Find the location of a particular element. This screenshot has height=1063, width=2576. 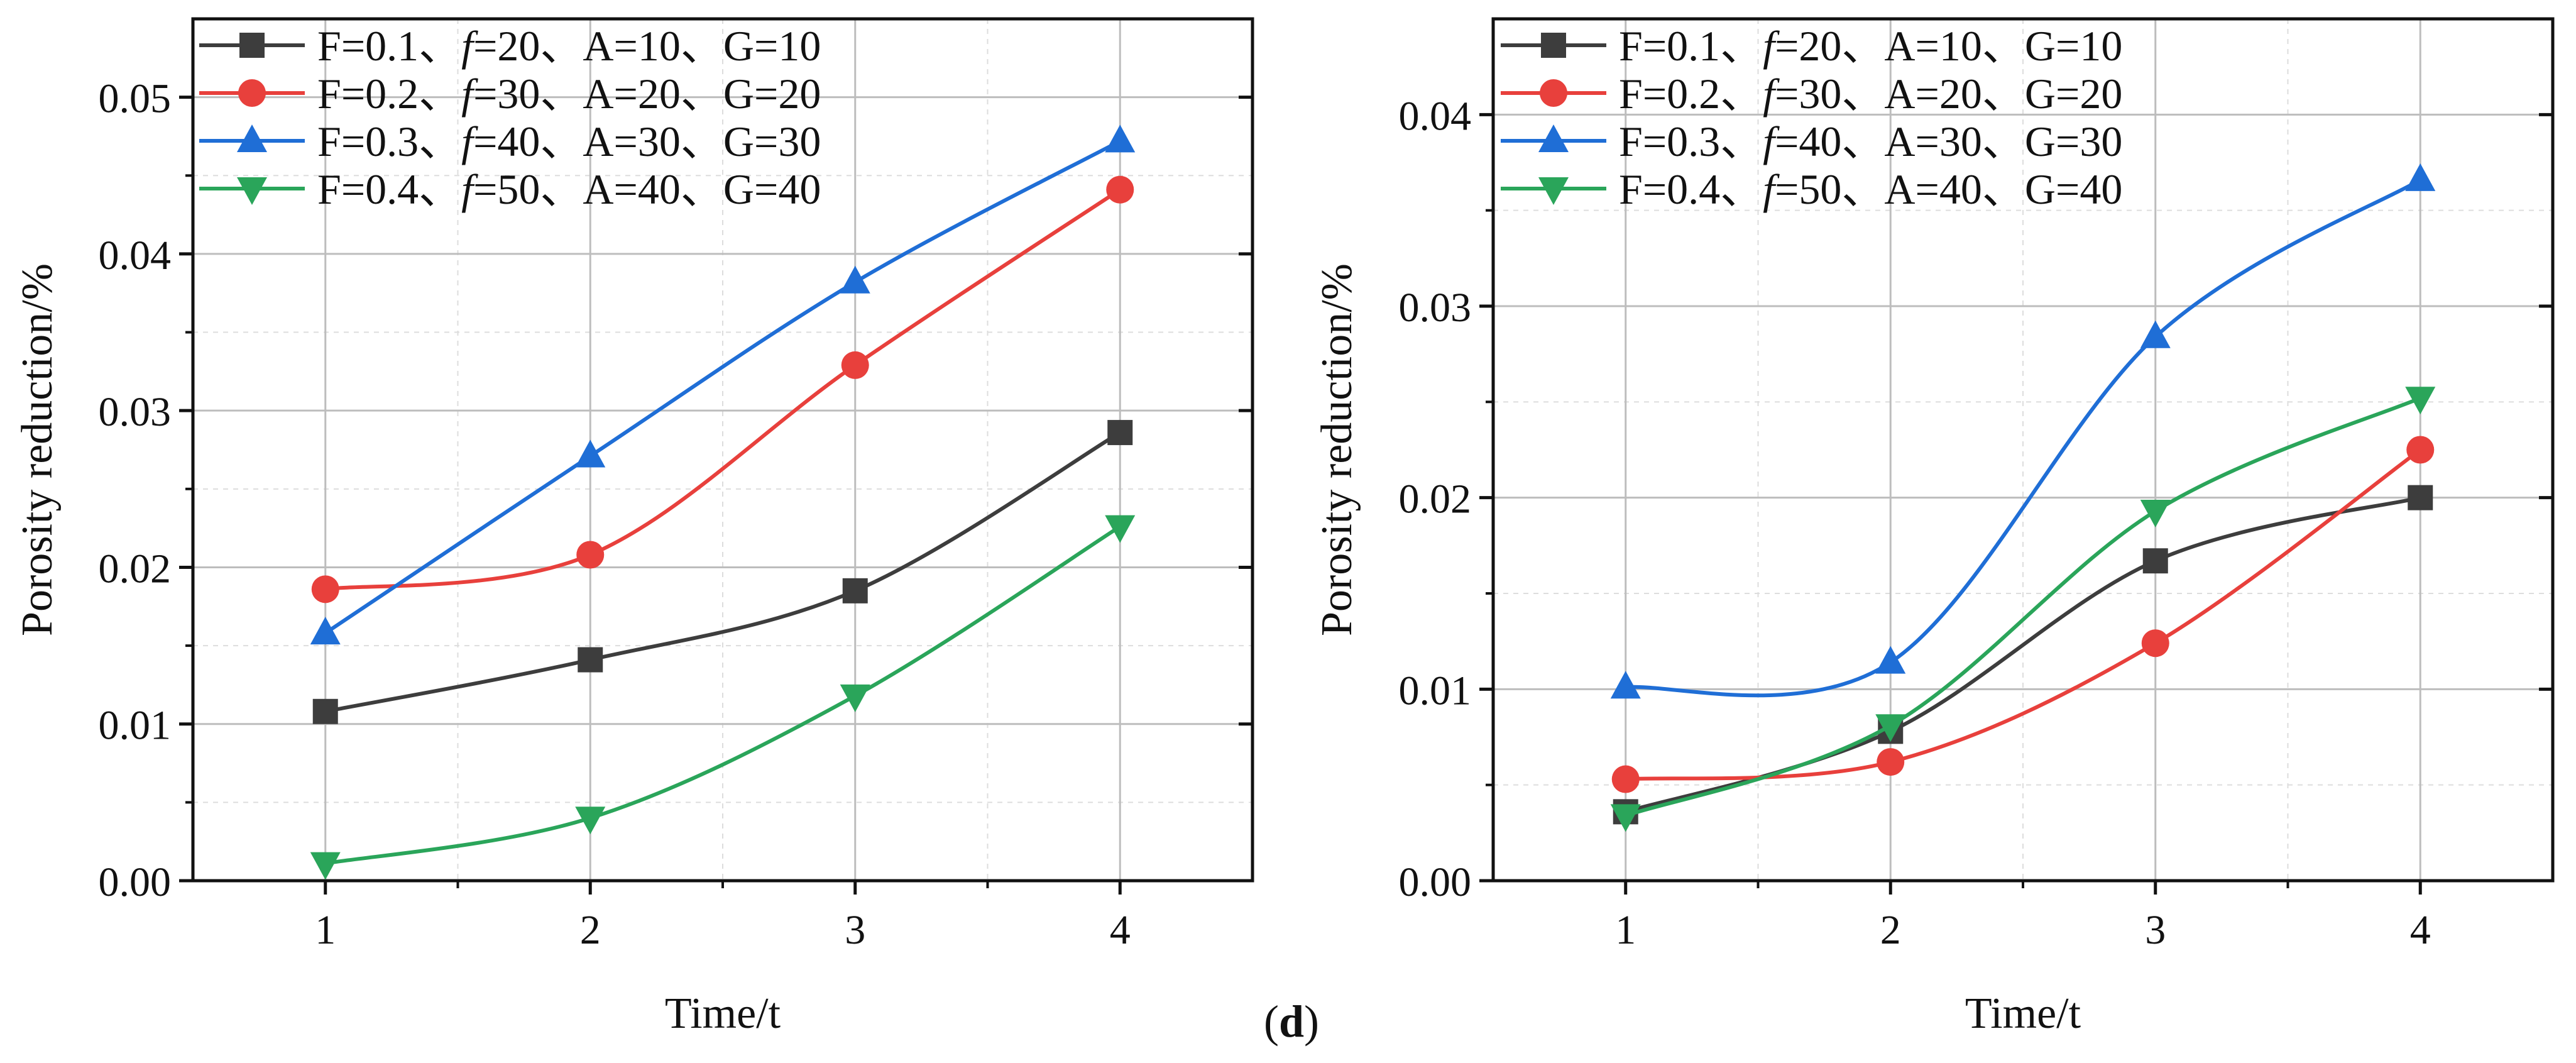

y-tick-label: 0.05 is located at coordinates (135, 99).